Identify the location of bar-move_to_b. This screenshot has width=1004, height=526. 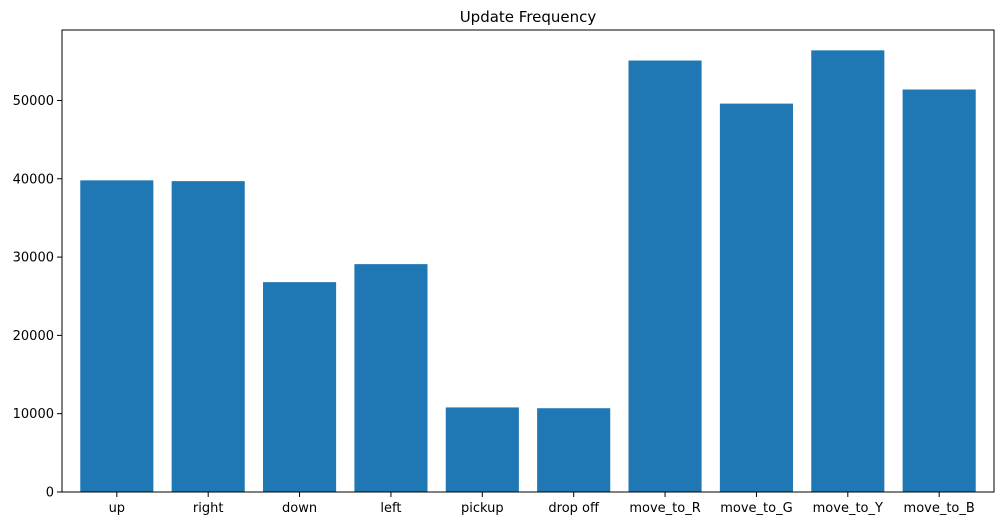
(939, 290).